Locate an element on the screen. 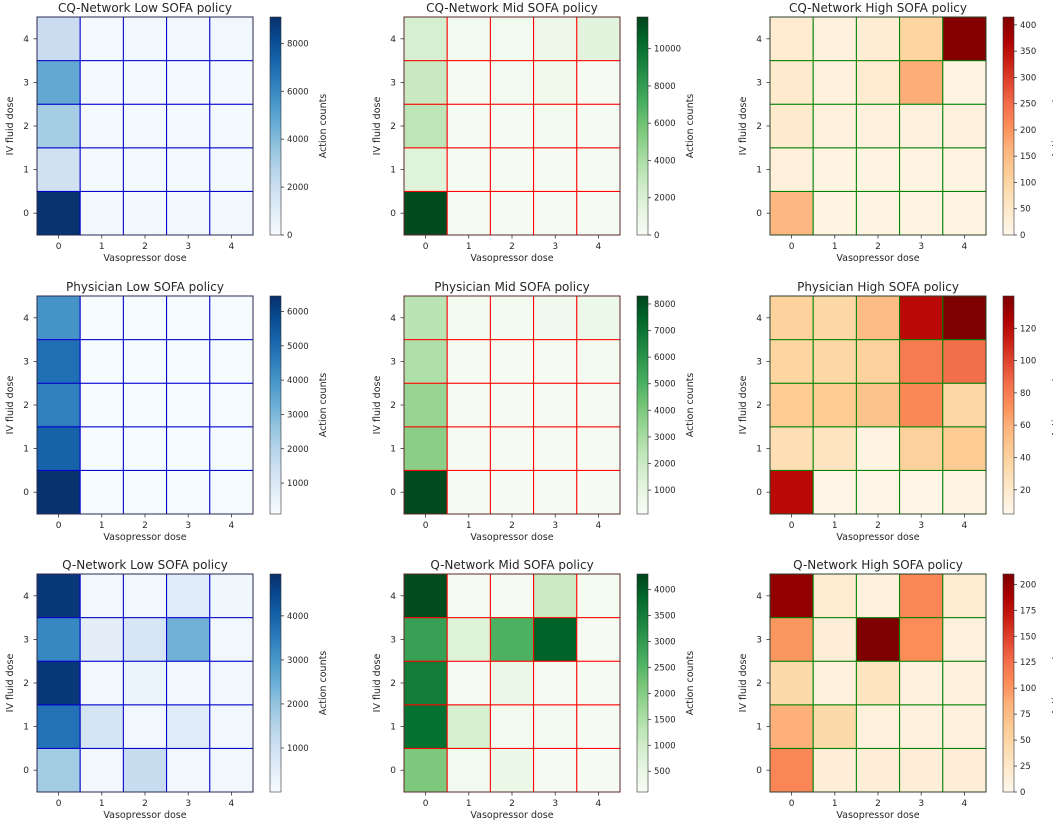 This screenshot has width=1053, height=826. x-tick-label: 2 is located at coordinates (878, 247).